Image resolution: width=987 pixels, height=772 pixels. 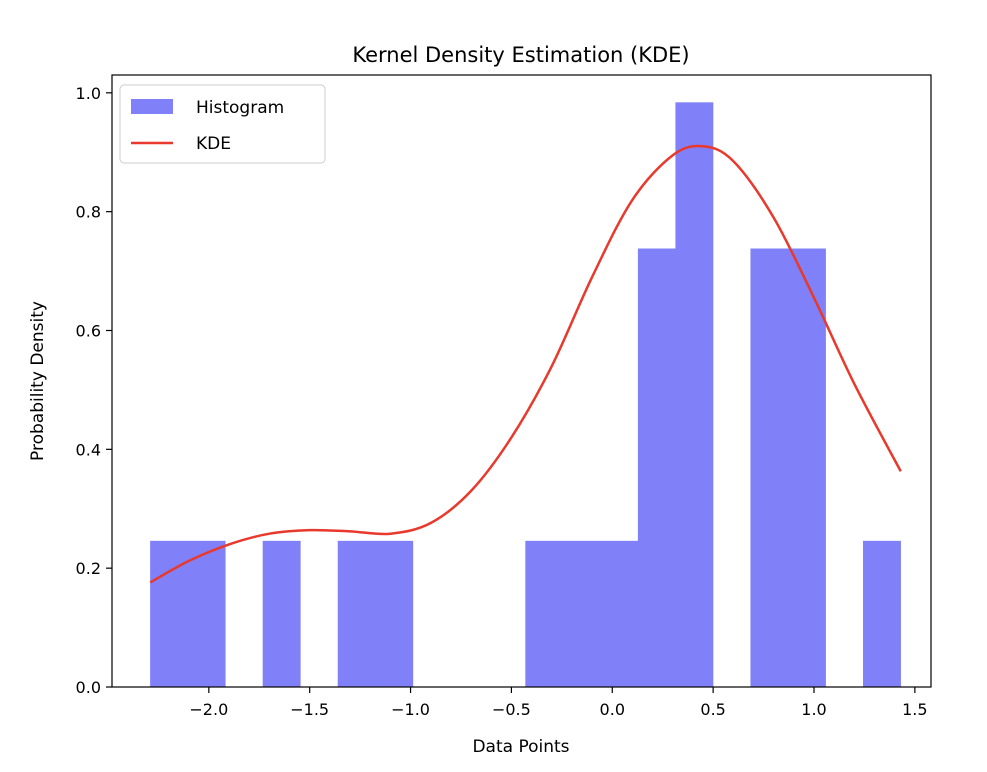 What do you see at coordinates (88, 330) in the screenshot?
I see `y-tick-label: 0.6` at bounding box center [88, 330].